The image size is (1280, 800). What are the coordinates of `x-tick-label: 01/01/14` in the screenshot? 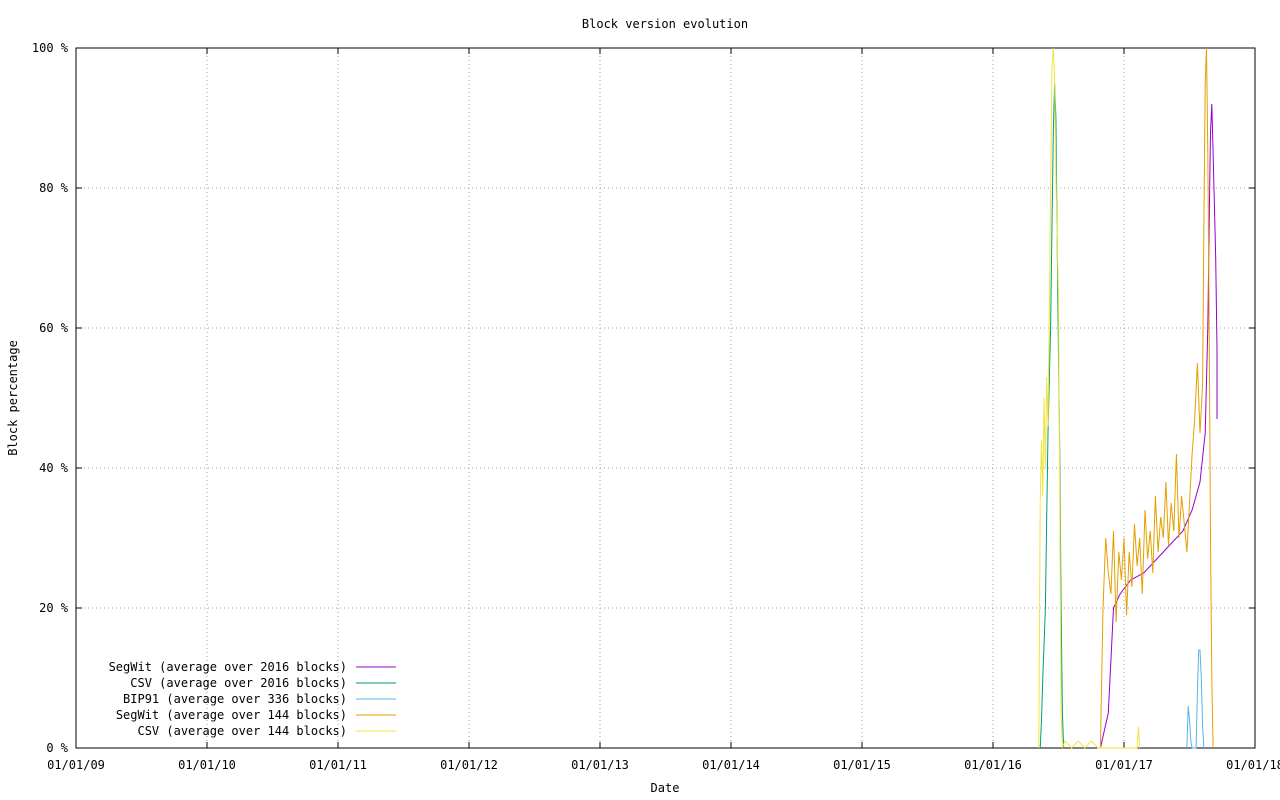 It's located at (731, 765).